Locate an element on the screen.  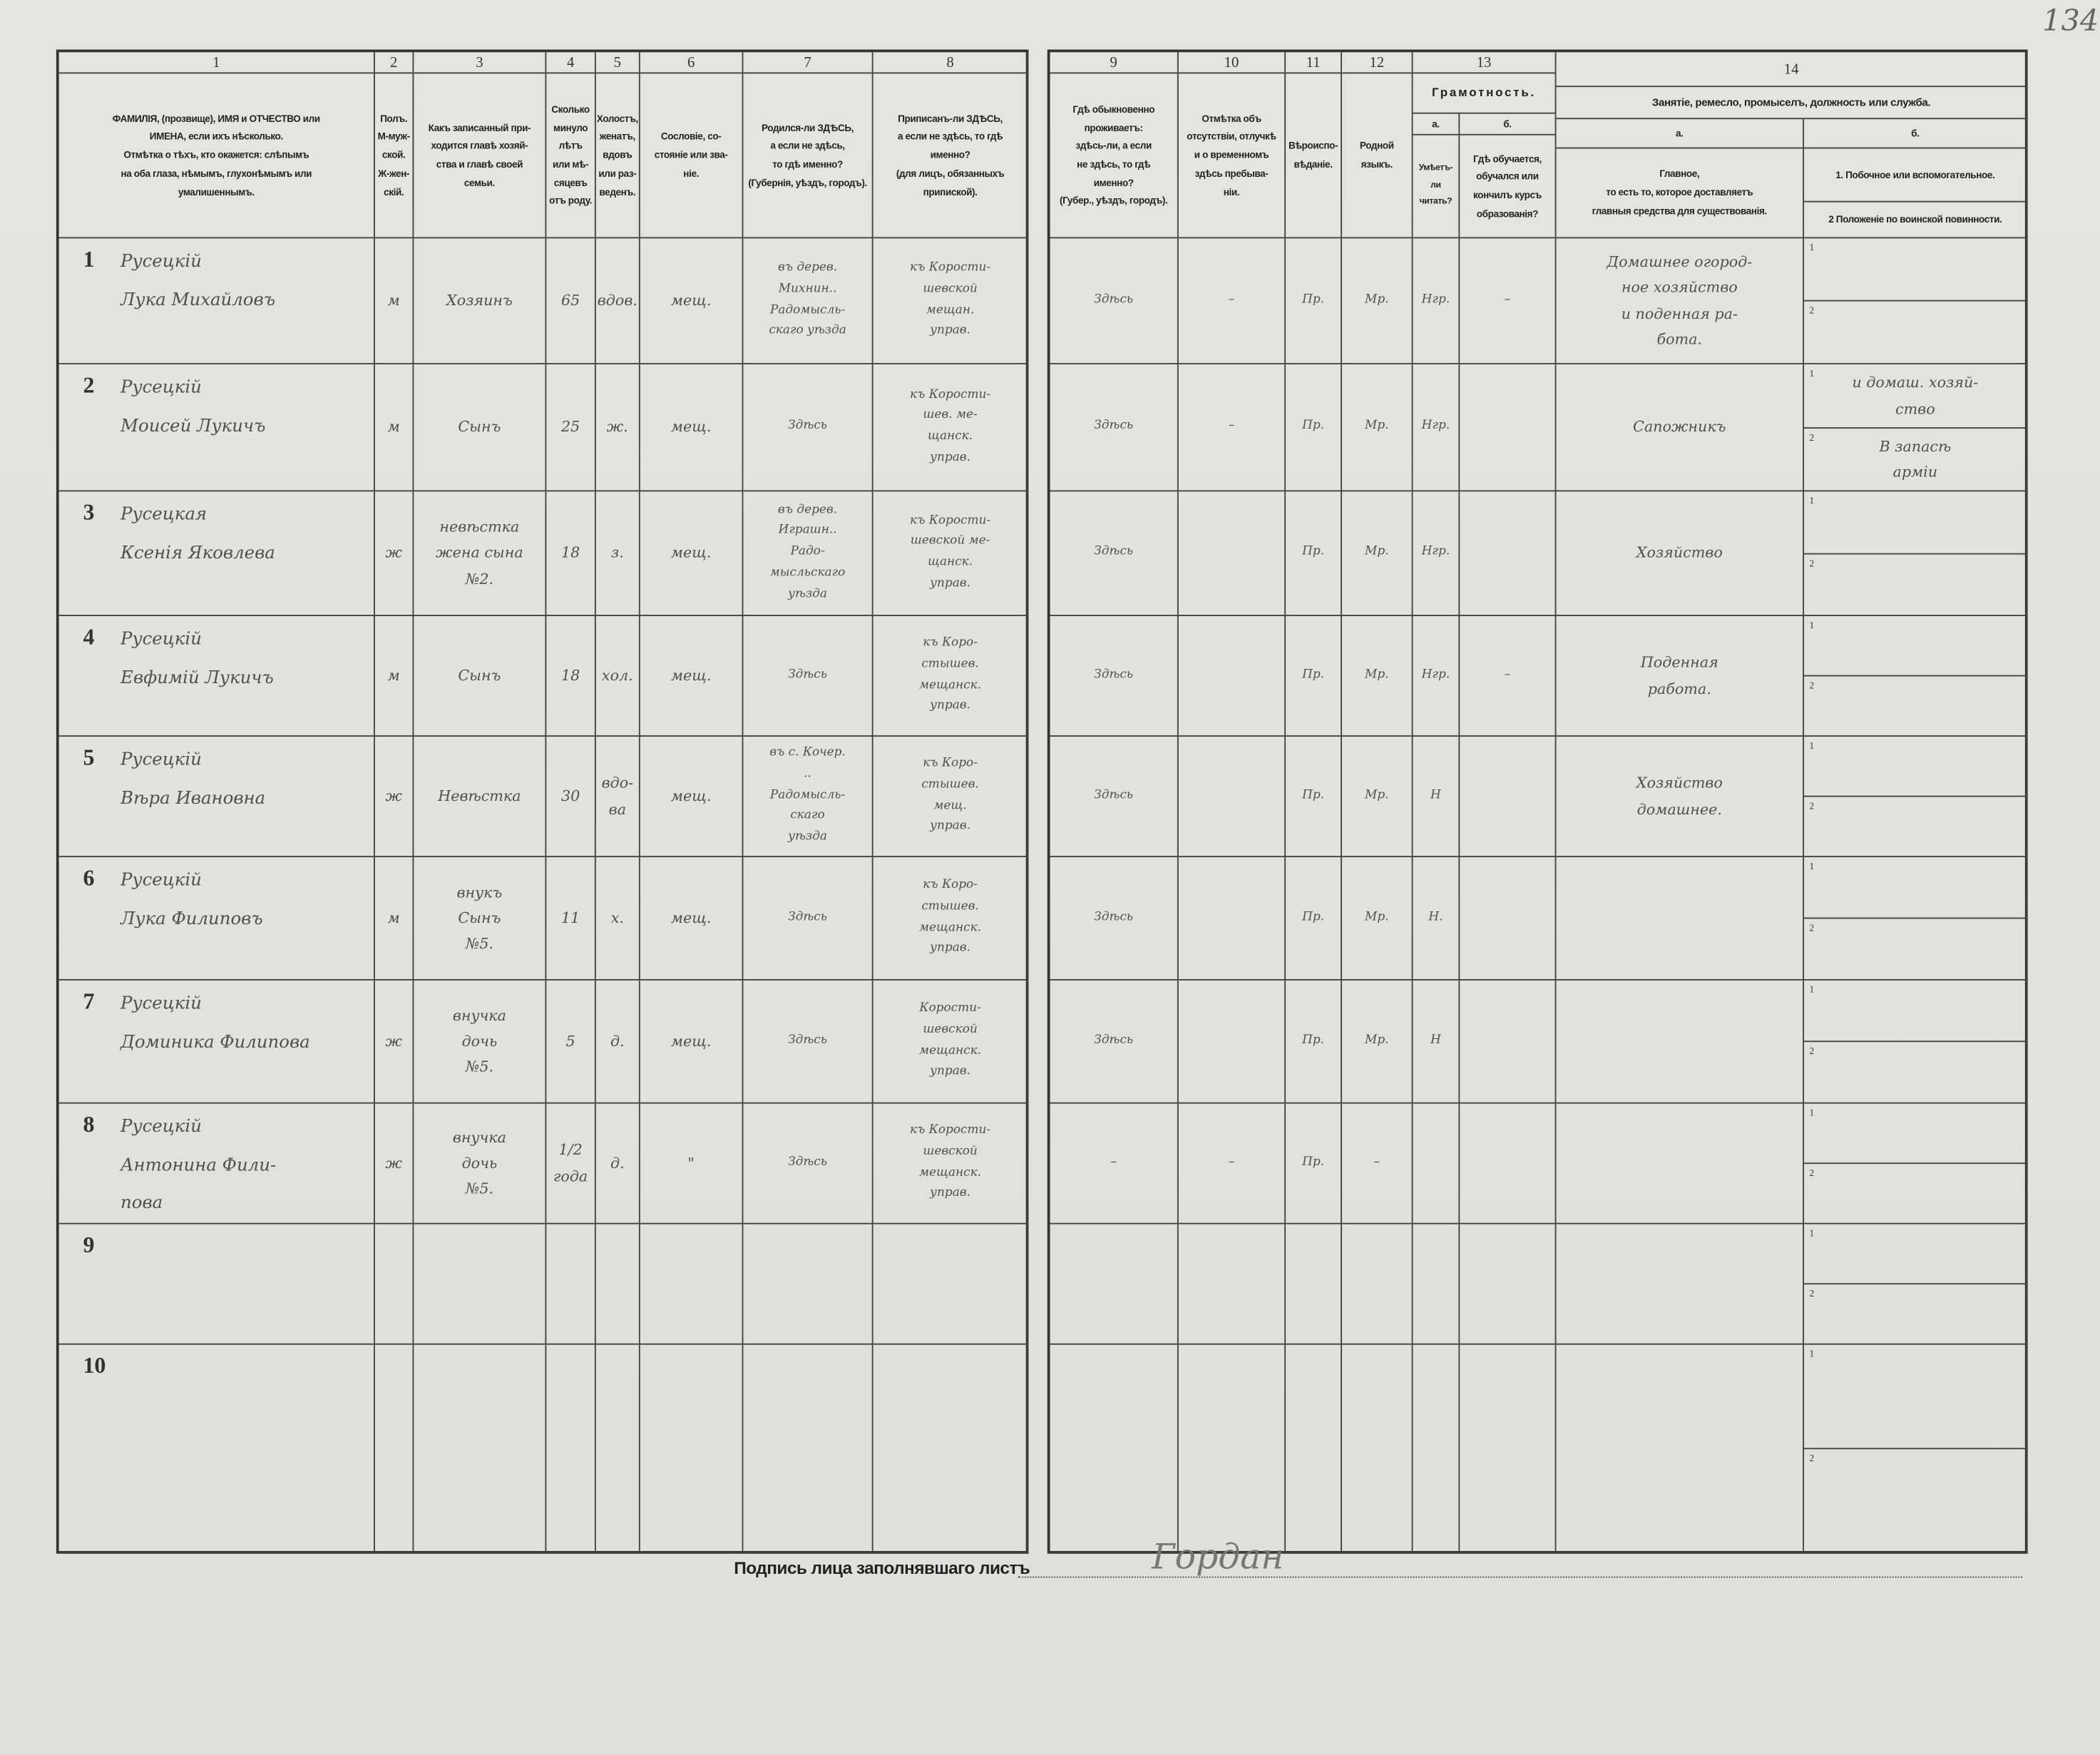
cell-absence: – is located at coordinates (1232, 301).